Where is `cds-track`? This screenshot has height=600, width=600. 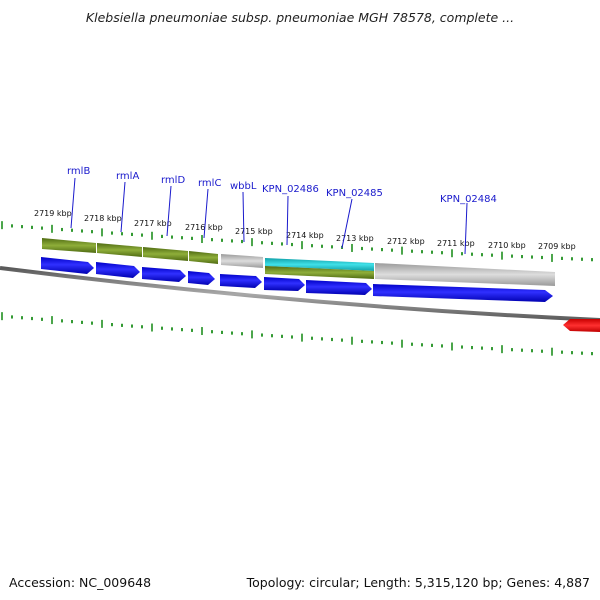 cds-track is located at coordinates (297, 279).